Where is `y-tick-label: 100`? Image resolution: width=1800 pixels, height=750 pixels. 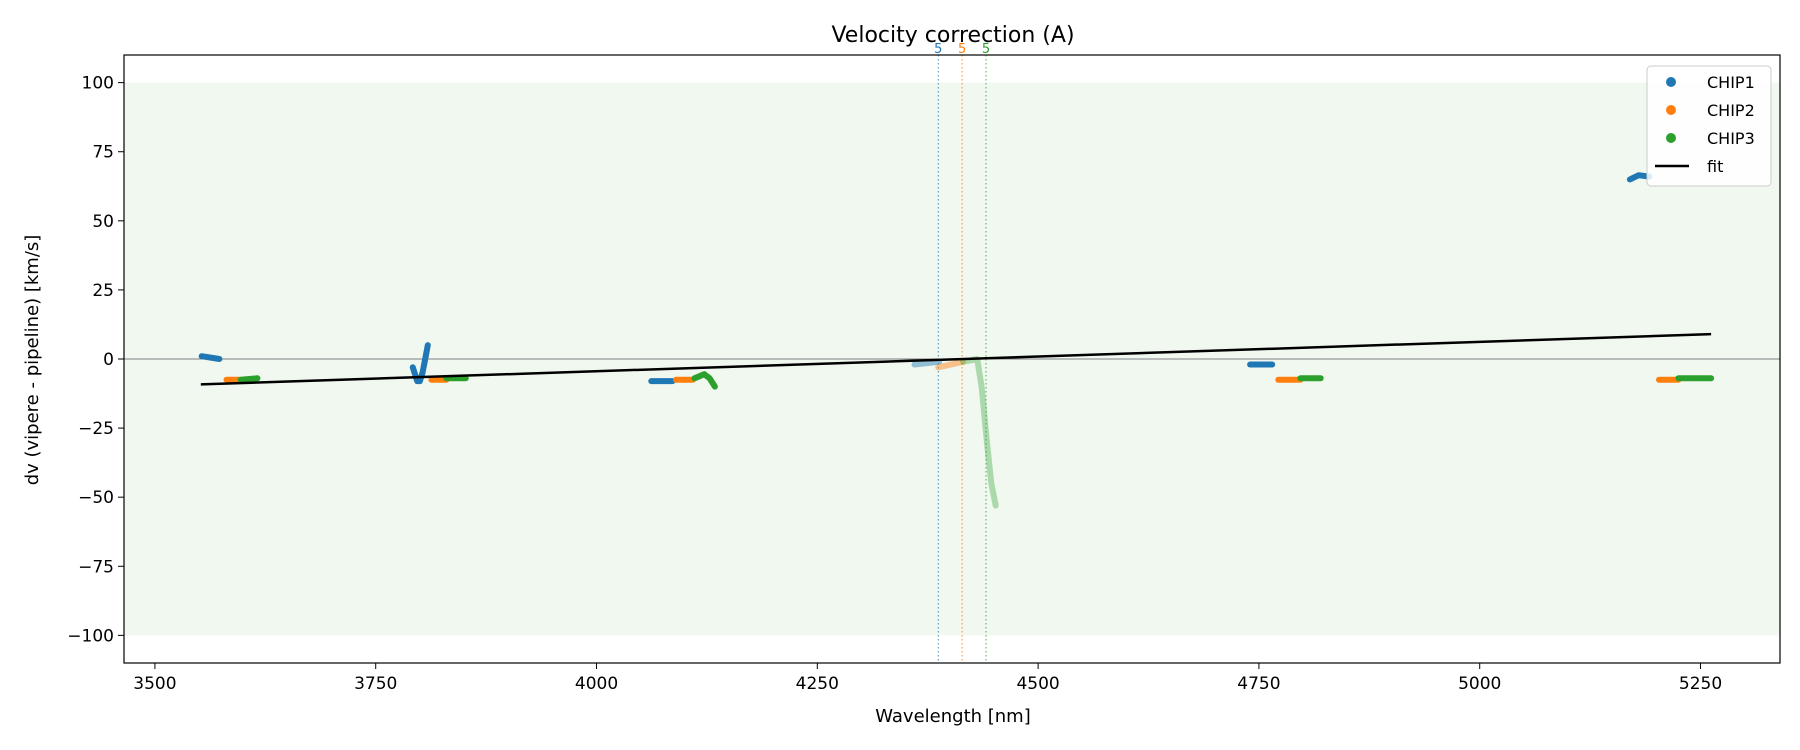
y-tick-label: 100 is located at coordinates (98, 84).